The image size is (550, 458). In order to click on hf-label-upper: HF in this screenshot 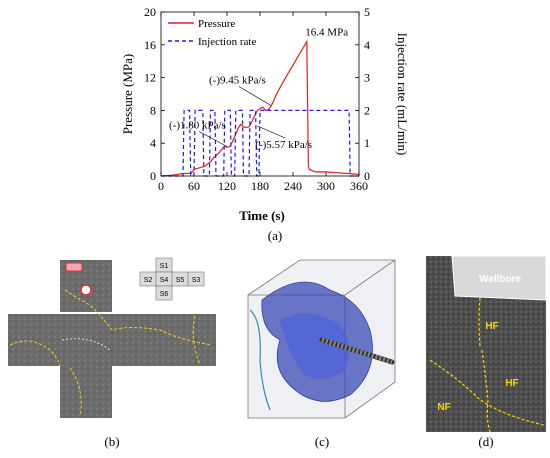, I will do `click(491, 326)`.